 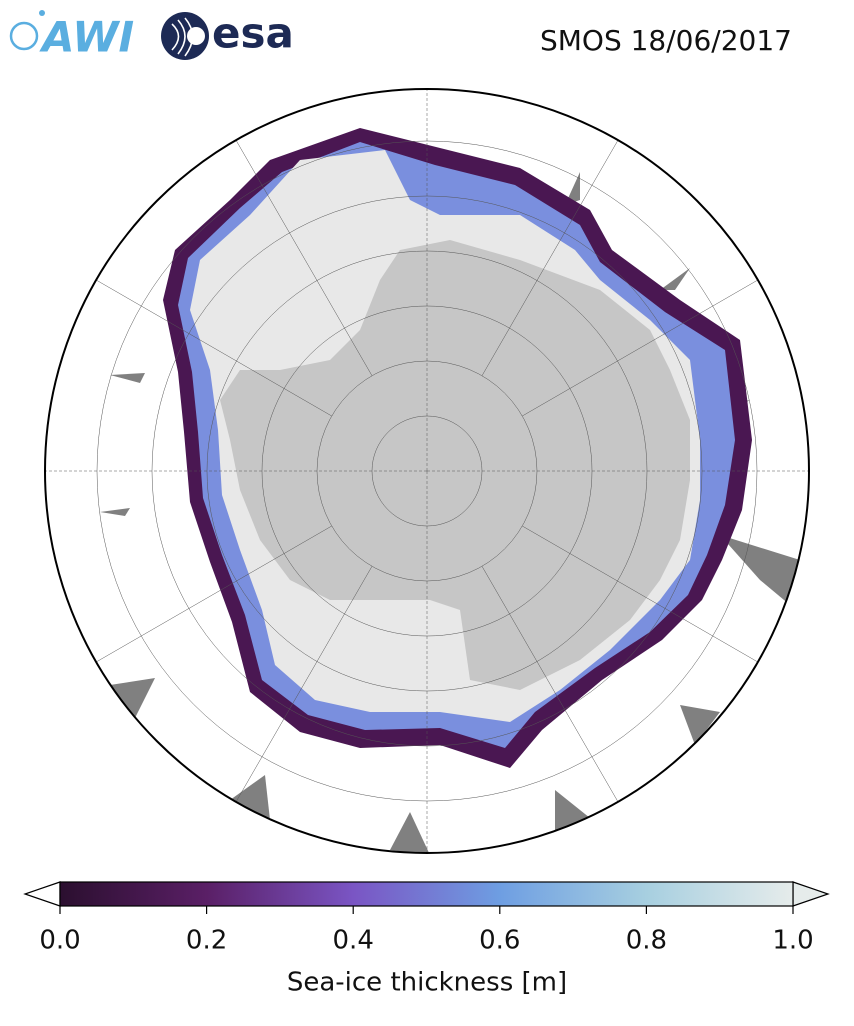 I want to click on esa-logo: esa, so click(x=227, y=34).